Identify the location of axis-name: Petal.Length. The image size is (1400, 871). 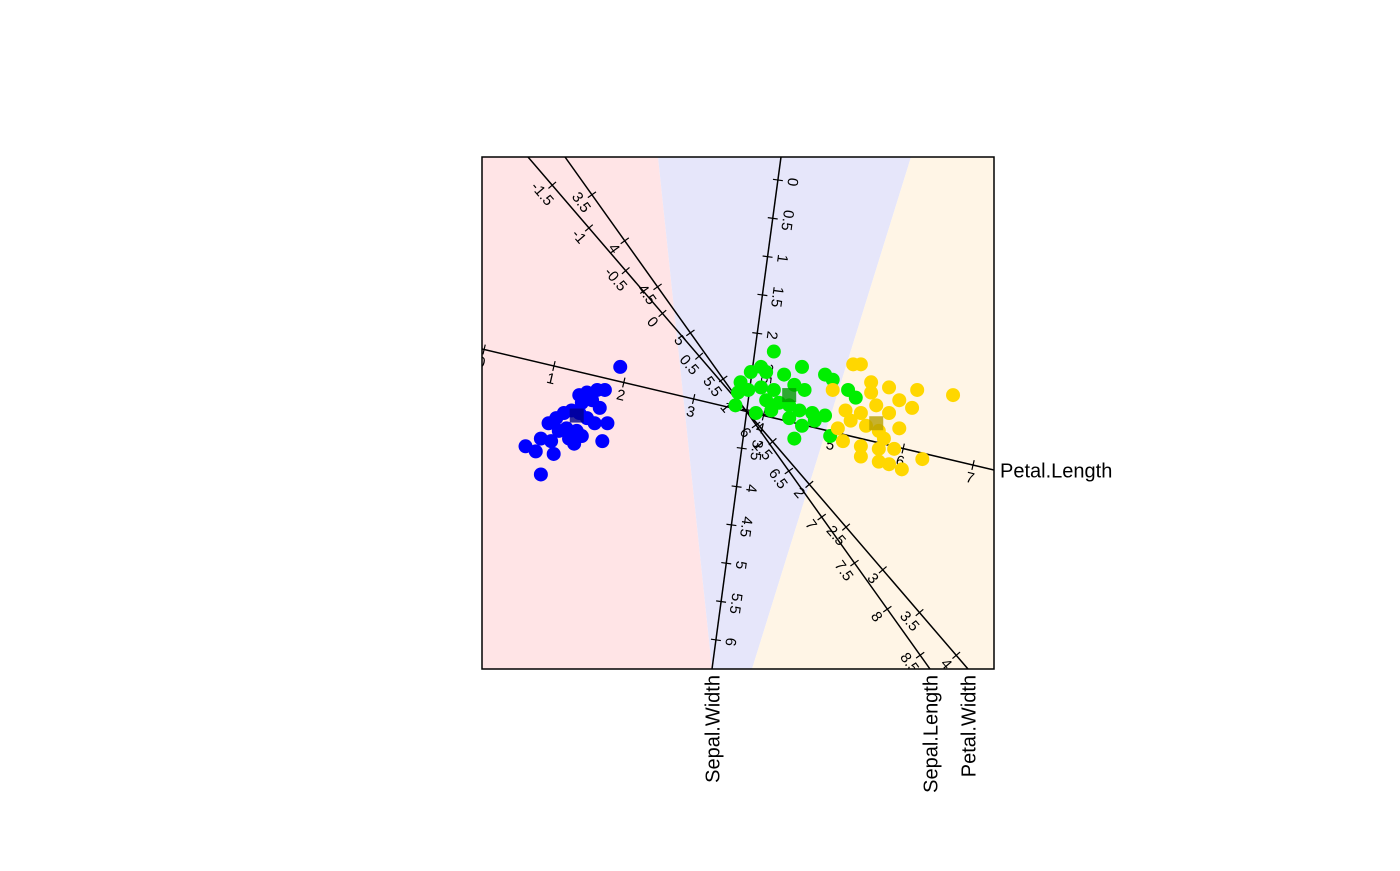
(1056, 471).